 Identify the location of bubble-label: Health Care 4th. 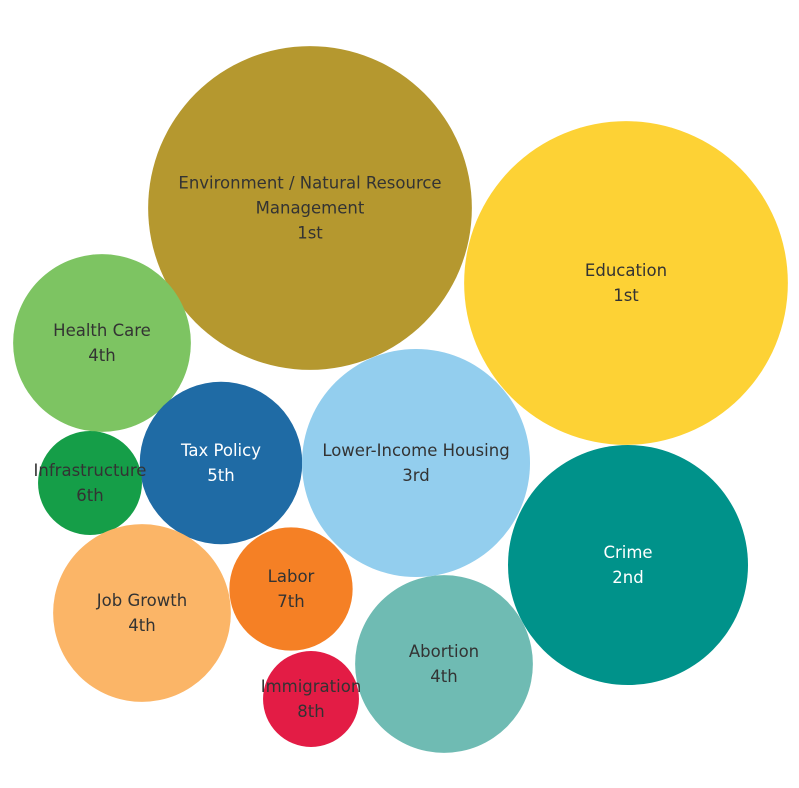
(102, 343).